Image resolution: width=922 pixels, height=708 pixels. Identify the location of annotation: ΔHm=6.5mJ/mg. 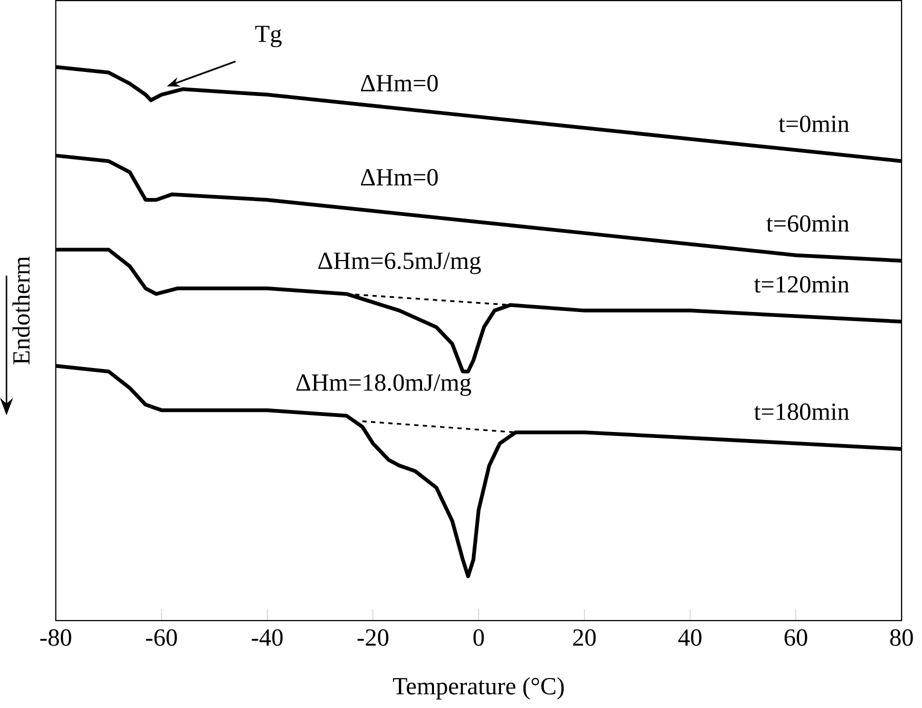
(399, 263).